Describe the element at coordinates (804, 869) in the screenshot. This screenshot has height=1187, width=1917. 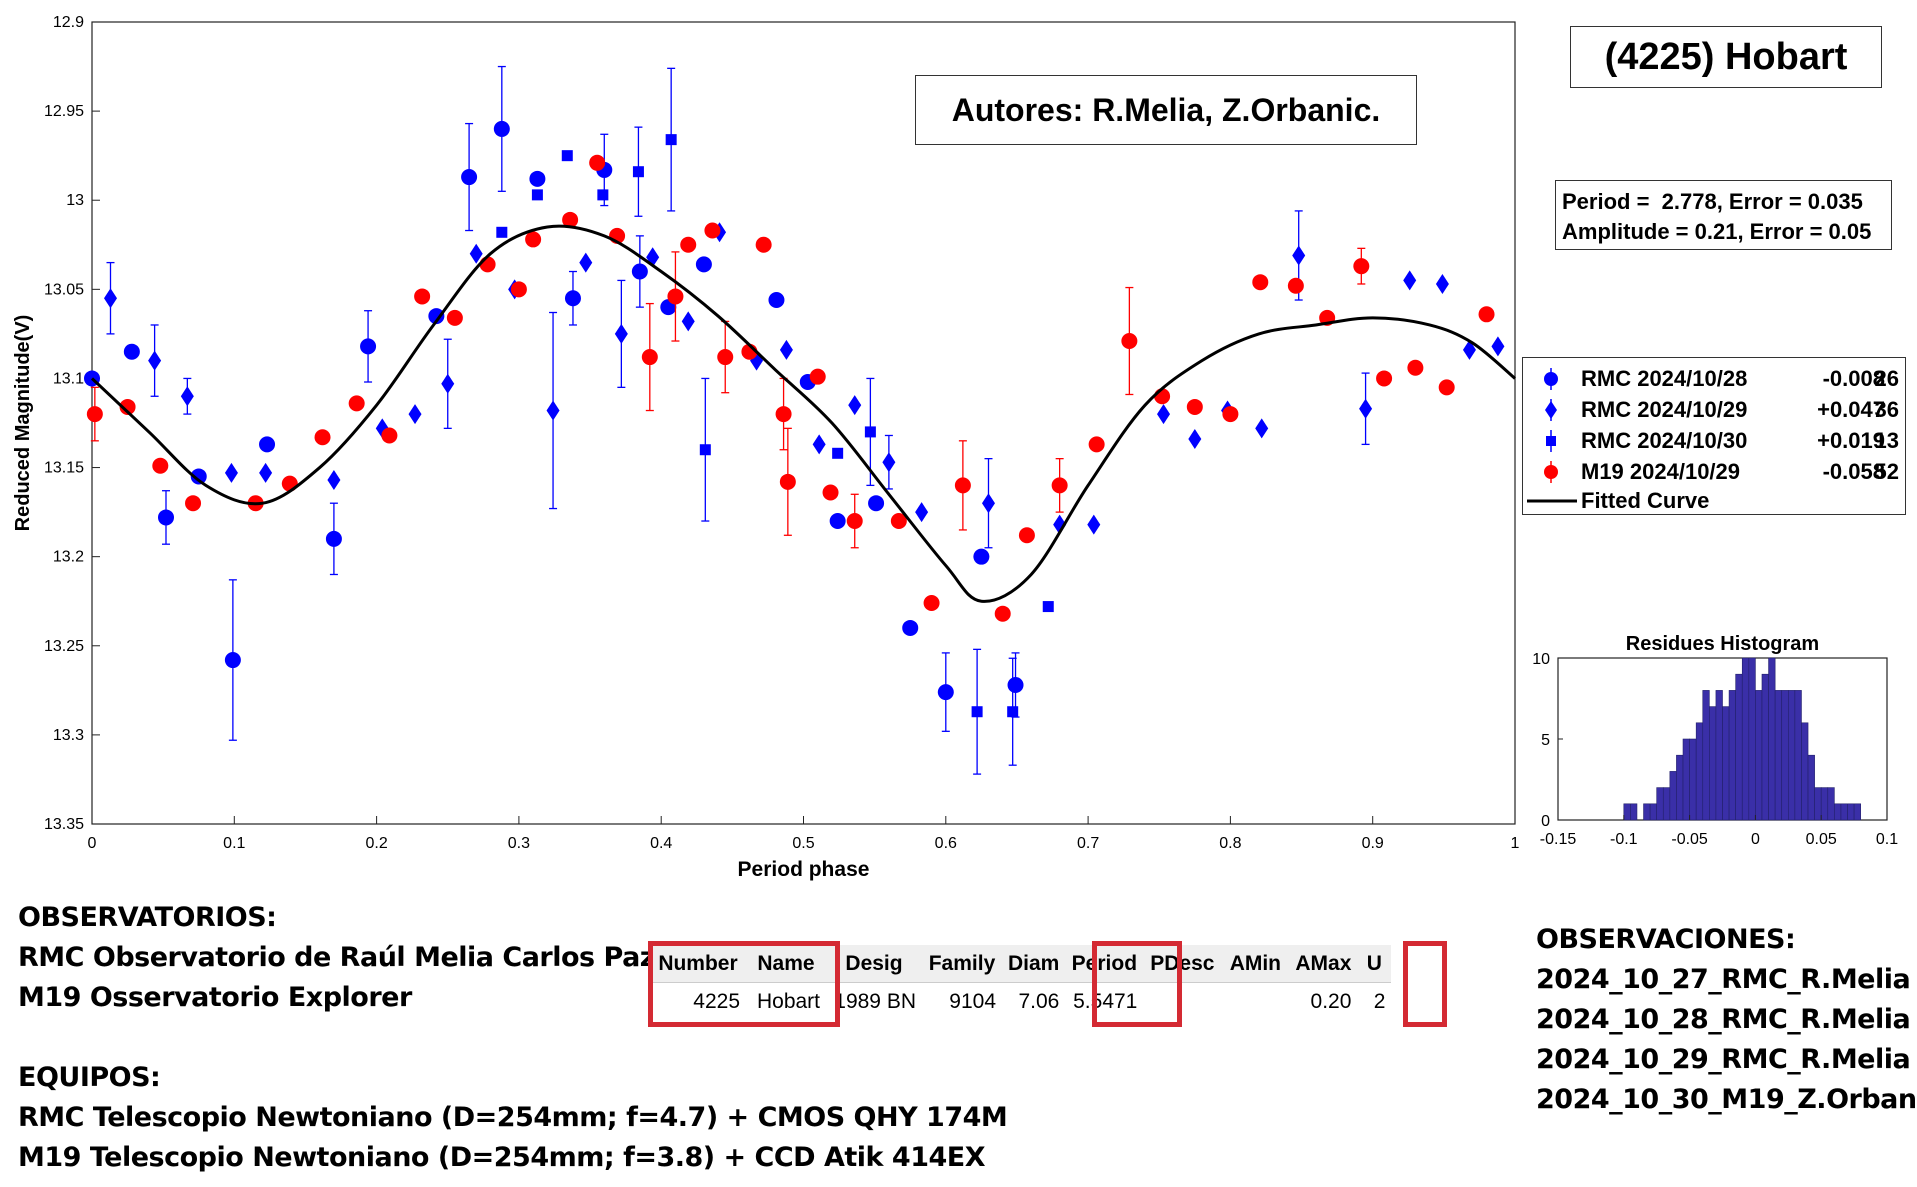
I see `x-axis-label: Period phase` at that location.